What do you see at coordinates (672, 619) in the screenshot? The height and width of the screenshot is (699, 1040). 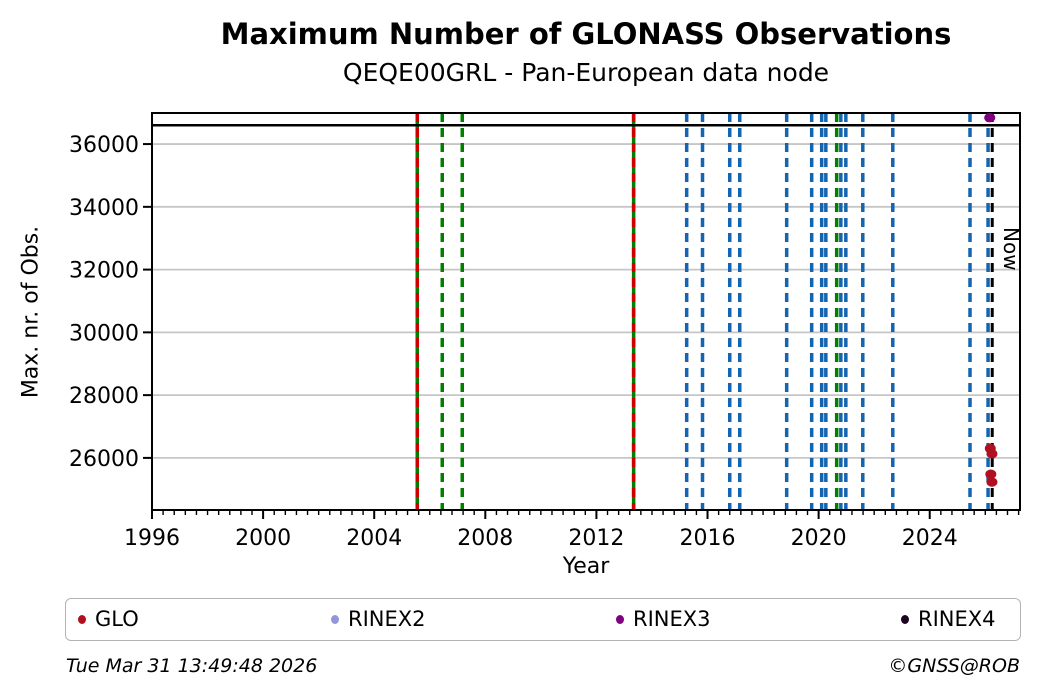 I see `legend-label-rinex3: RINEX3` at bounding box center [672, 619].